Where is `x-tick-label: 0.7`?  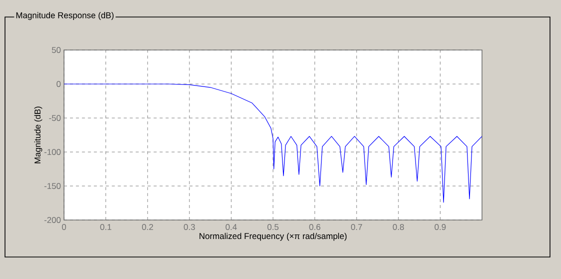
x-tick-label: 0.7 is located at coordinates (356, 227).